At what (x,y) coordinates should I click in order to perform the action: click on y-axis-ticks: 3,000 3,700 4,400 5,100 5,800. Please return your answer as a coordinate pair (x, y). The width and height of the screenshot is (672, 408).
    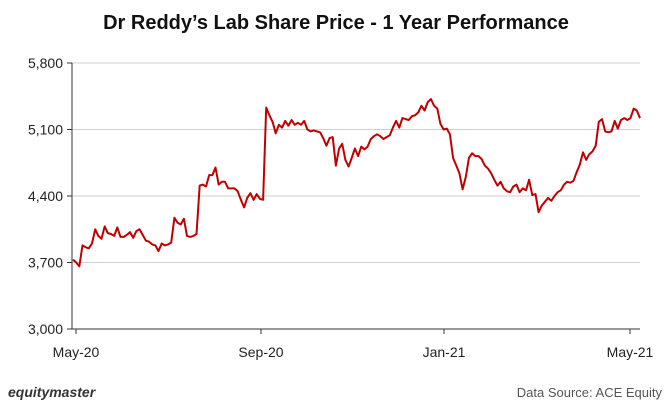
    Looking at the image, I should click on (50, 196).